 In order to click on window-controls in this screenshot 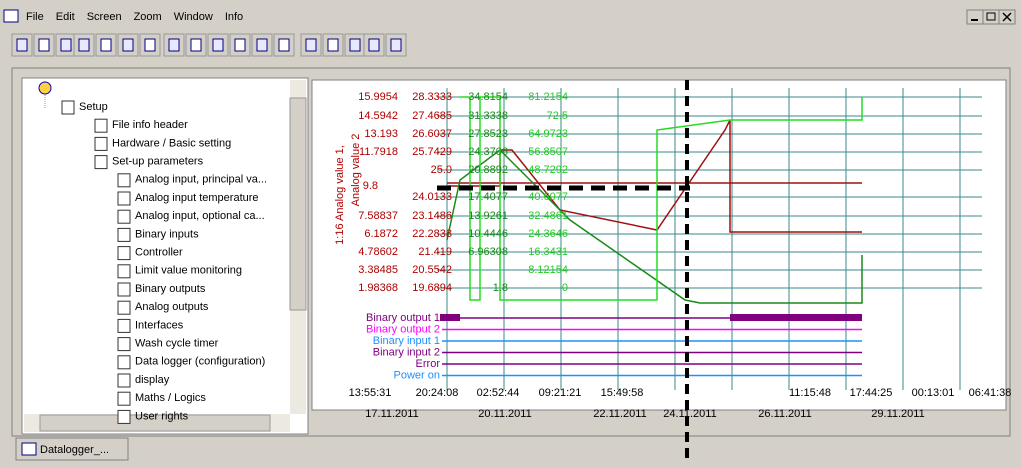, I will do `click(991, 17)`.